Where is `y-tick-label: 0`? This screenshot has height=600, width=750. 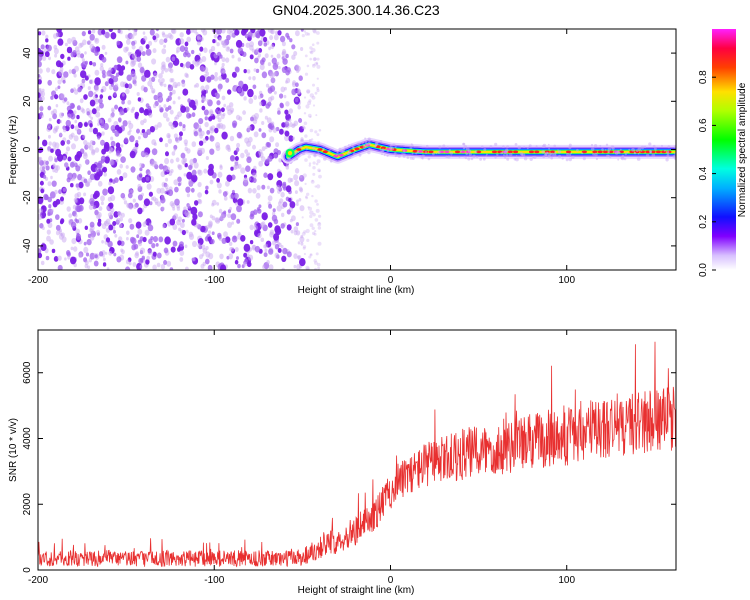
y-tick-label: 0 is located at coordinates (27, 570).